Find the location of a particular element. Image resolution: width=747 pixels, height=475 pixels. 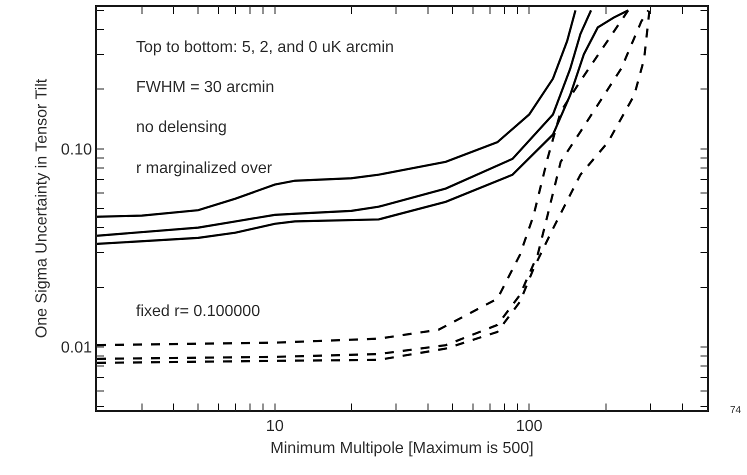

annotation: FWHM = 30 arcmin is located at coordinates (205, 87).